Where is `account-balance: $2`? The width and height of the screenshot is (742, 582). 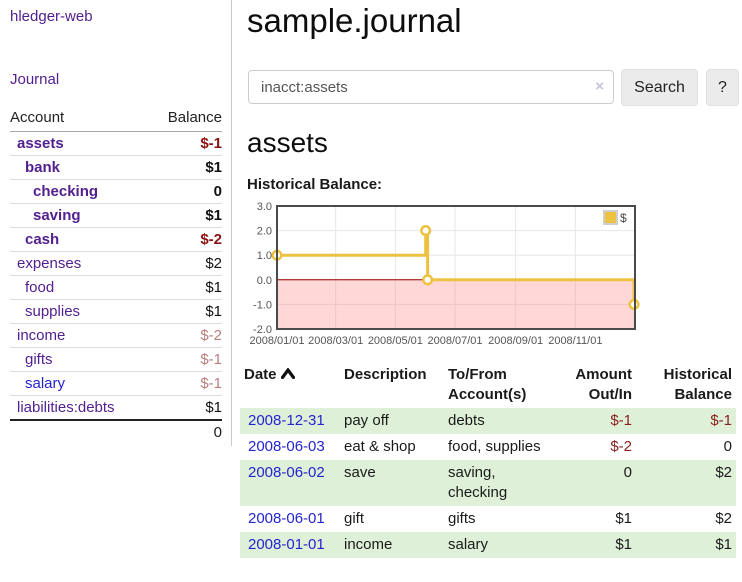
account-balance: $2 is located at coordinates (185, 263).